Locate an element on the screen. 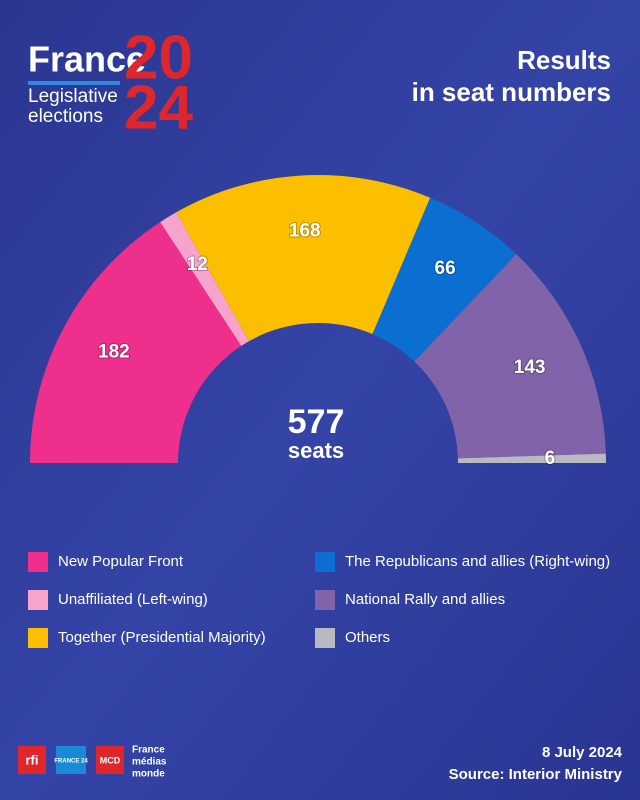 Image resolution: width=640 pixels, height=800 pixels. legend-label: Together (Presidential Majority) is located at coordinates (162, 637).